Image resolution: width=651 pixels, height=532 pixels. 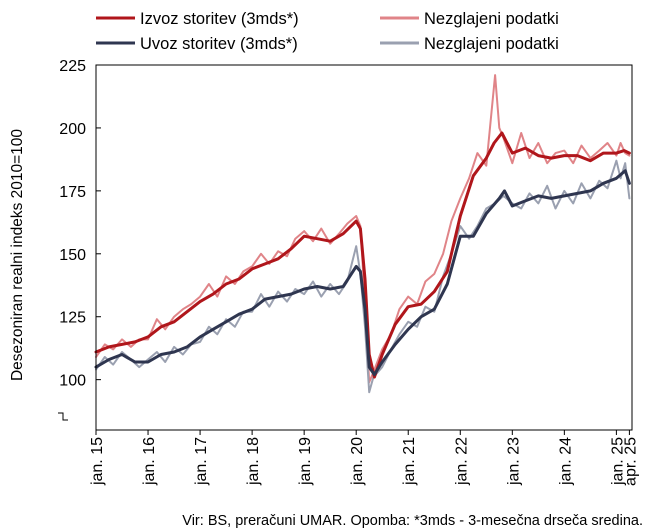 I want to click on x-tick-label: jan. 24, so click(x=565, y=461).